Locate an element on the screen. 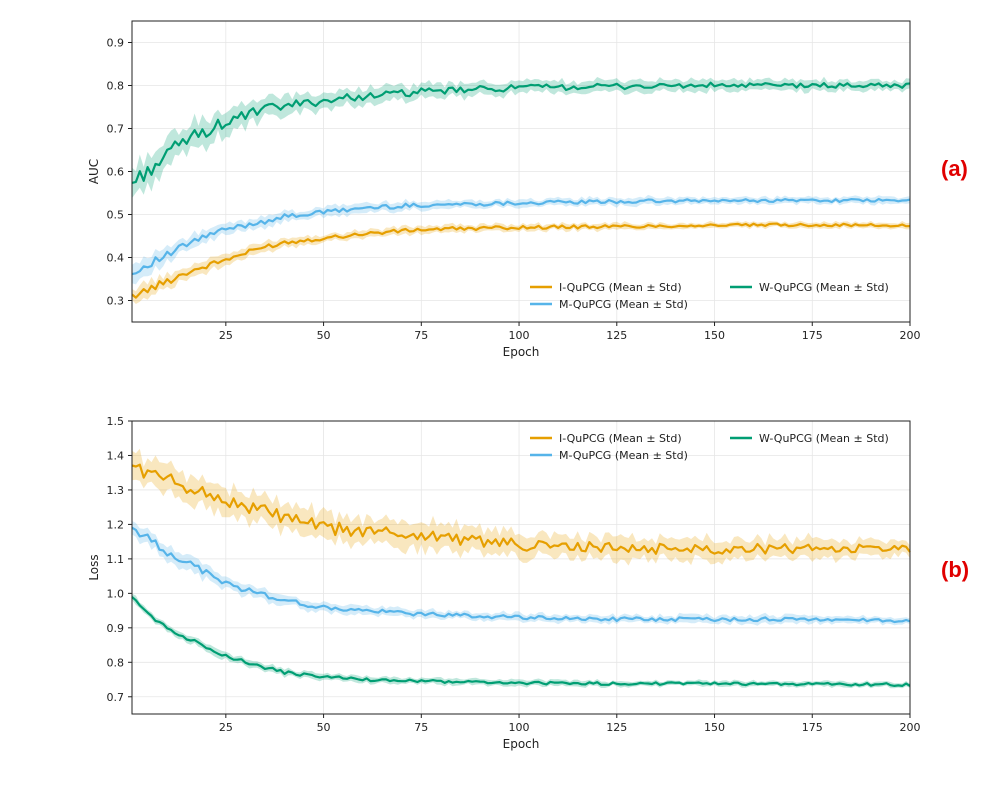  y-axis-label: AUC is located at coordinates (94, 171).